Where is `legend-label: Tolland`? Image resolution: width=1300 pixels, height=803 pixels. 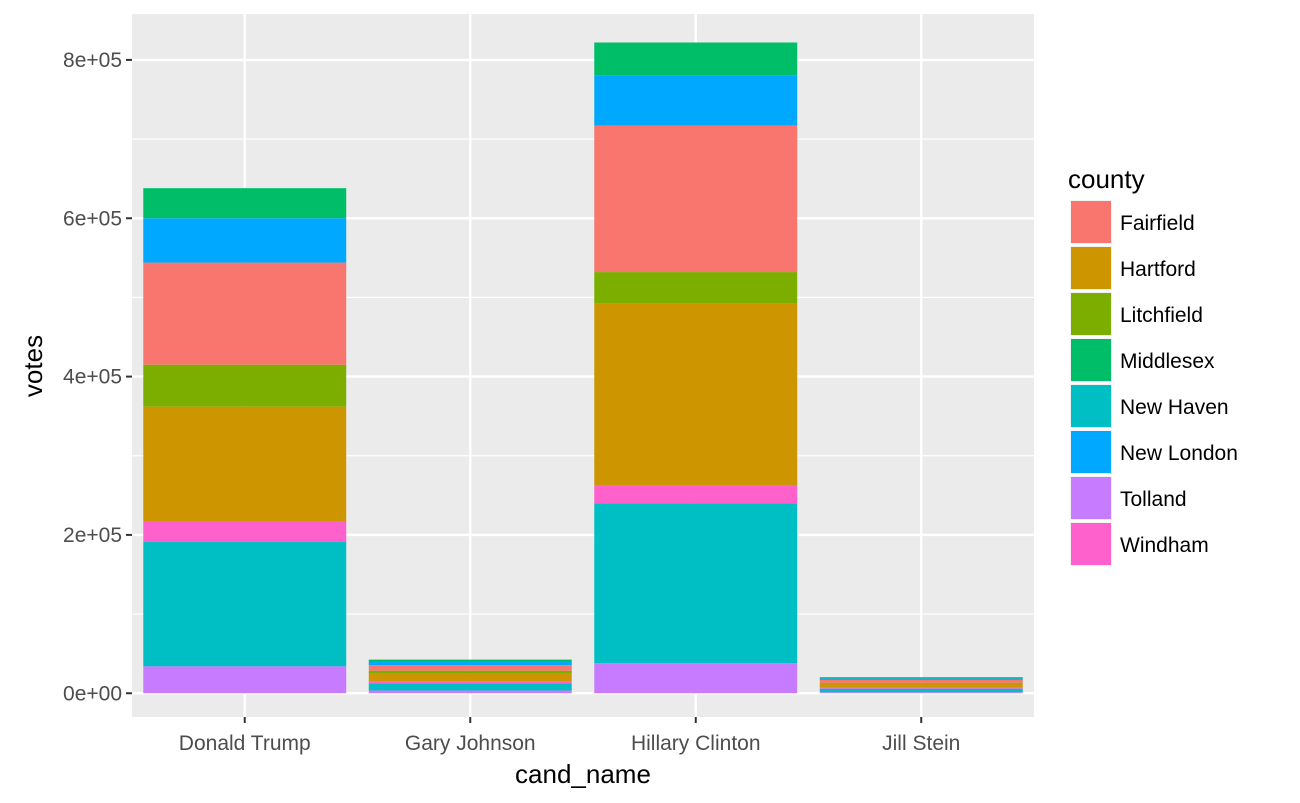
legend-label: Tolland is located at coordinates (1153, 499).